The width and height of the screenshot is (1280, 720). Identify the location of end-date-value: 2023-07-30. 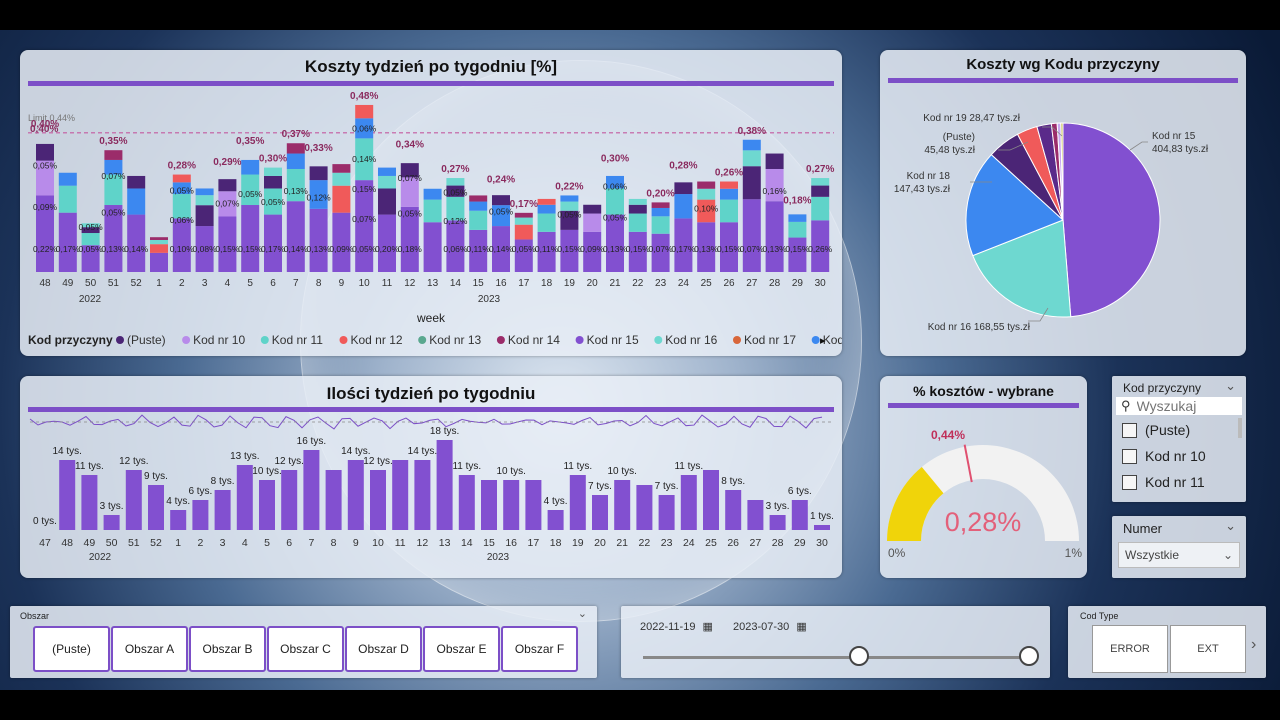
(761, 627).